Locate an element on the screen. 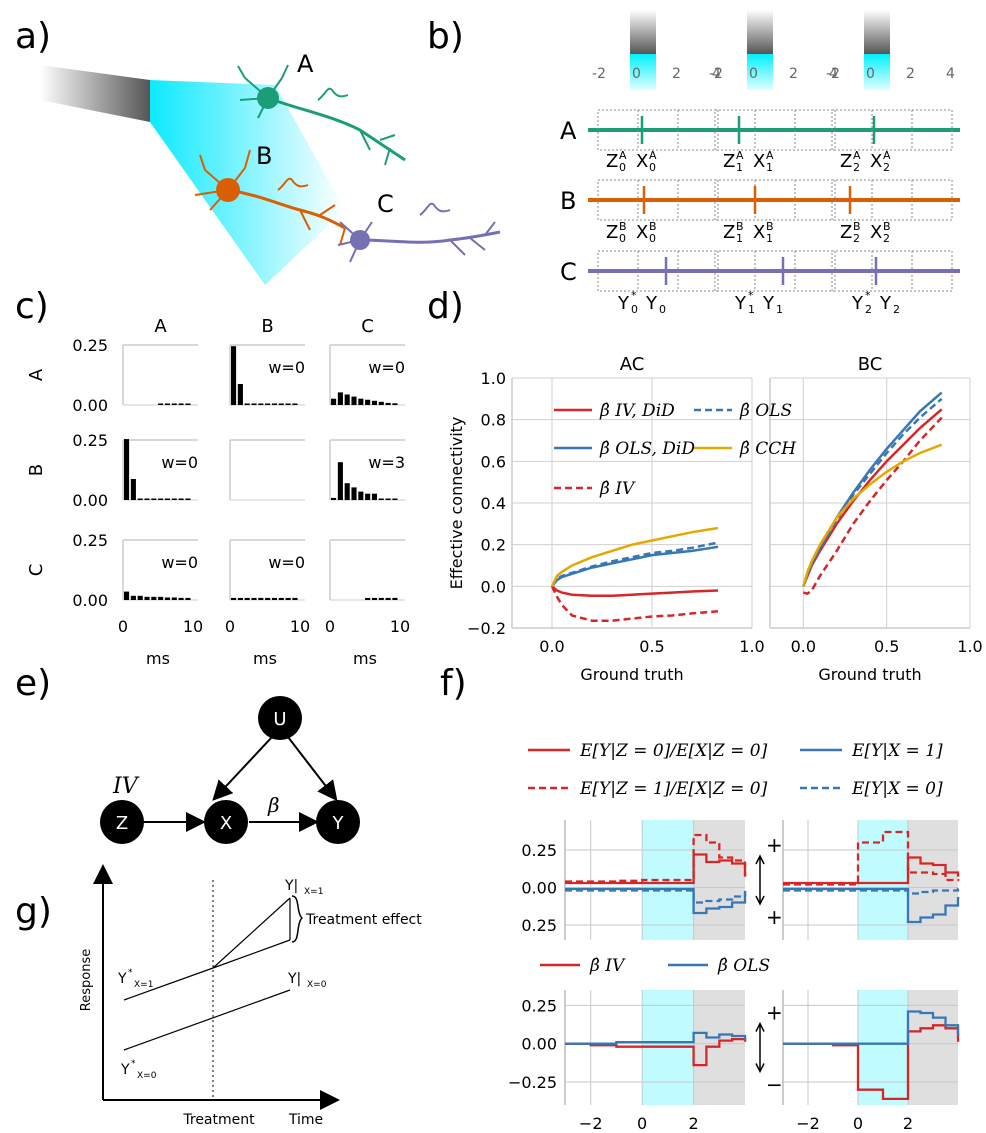 This screenshot has width=986, height=1133. col-label: C is located at coordinates (367, 326).